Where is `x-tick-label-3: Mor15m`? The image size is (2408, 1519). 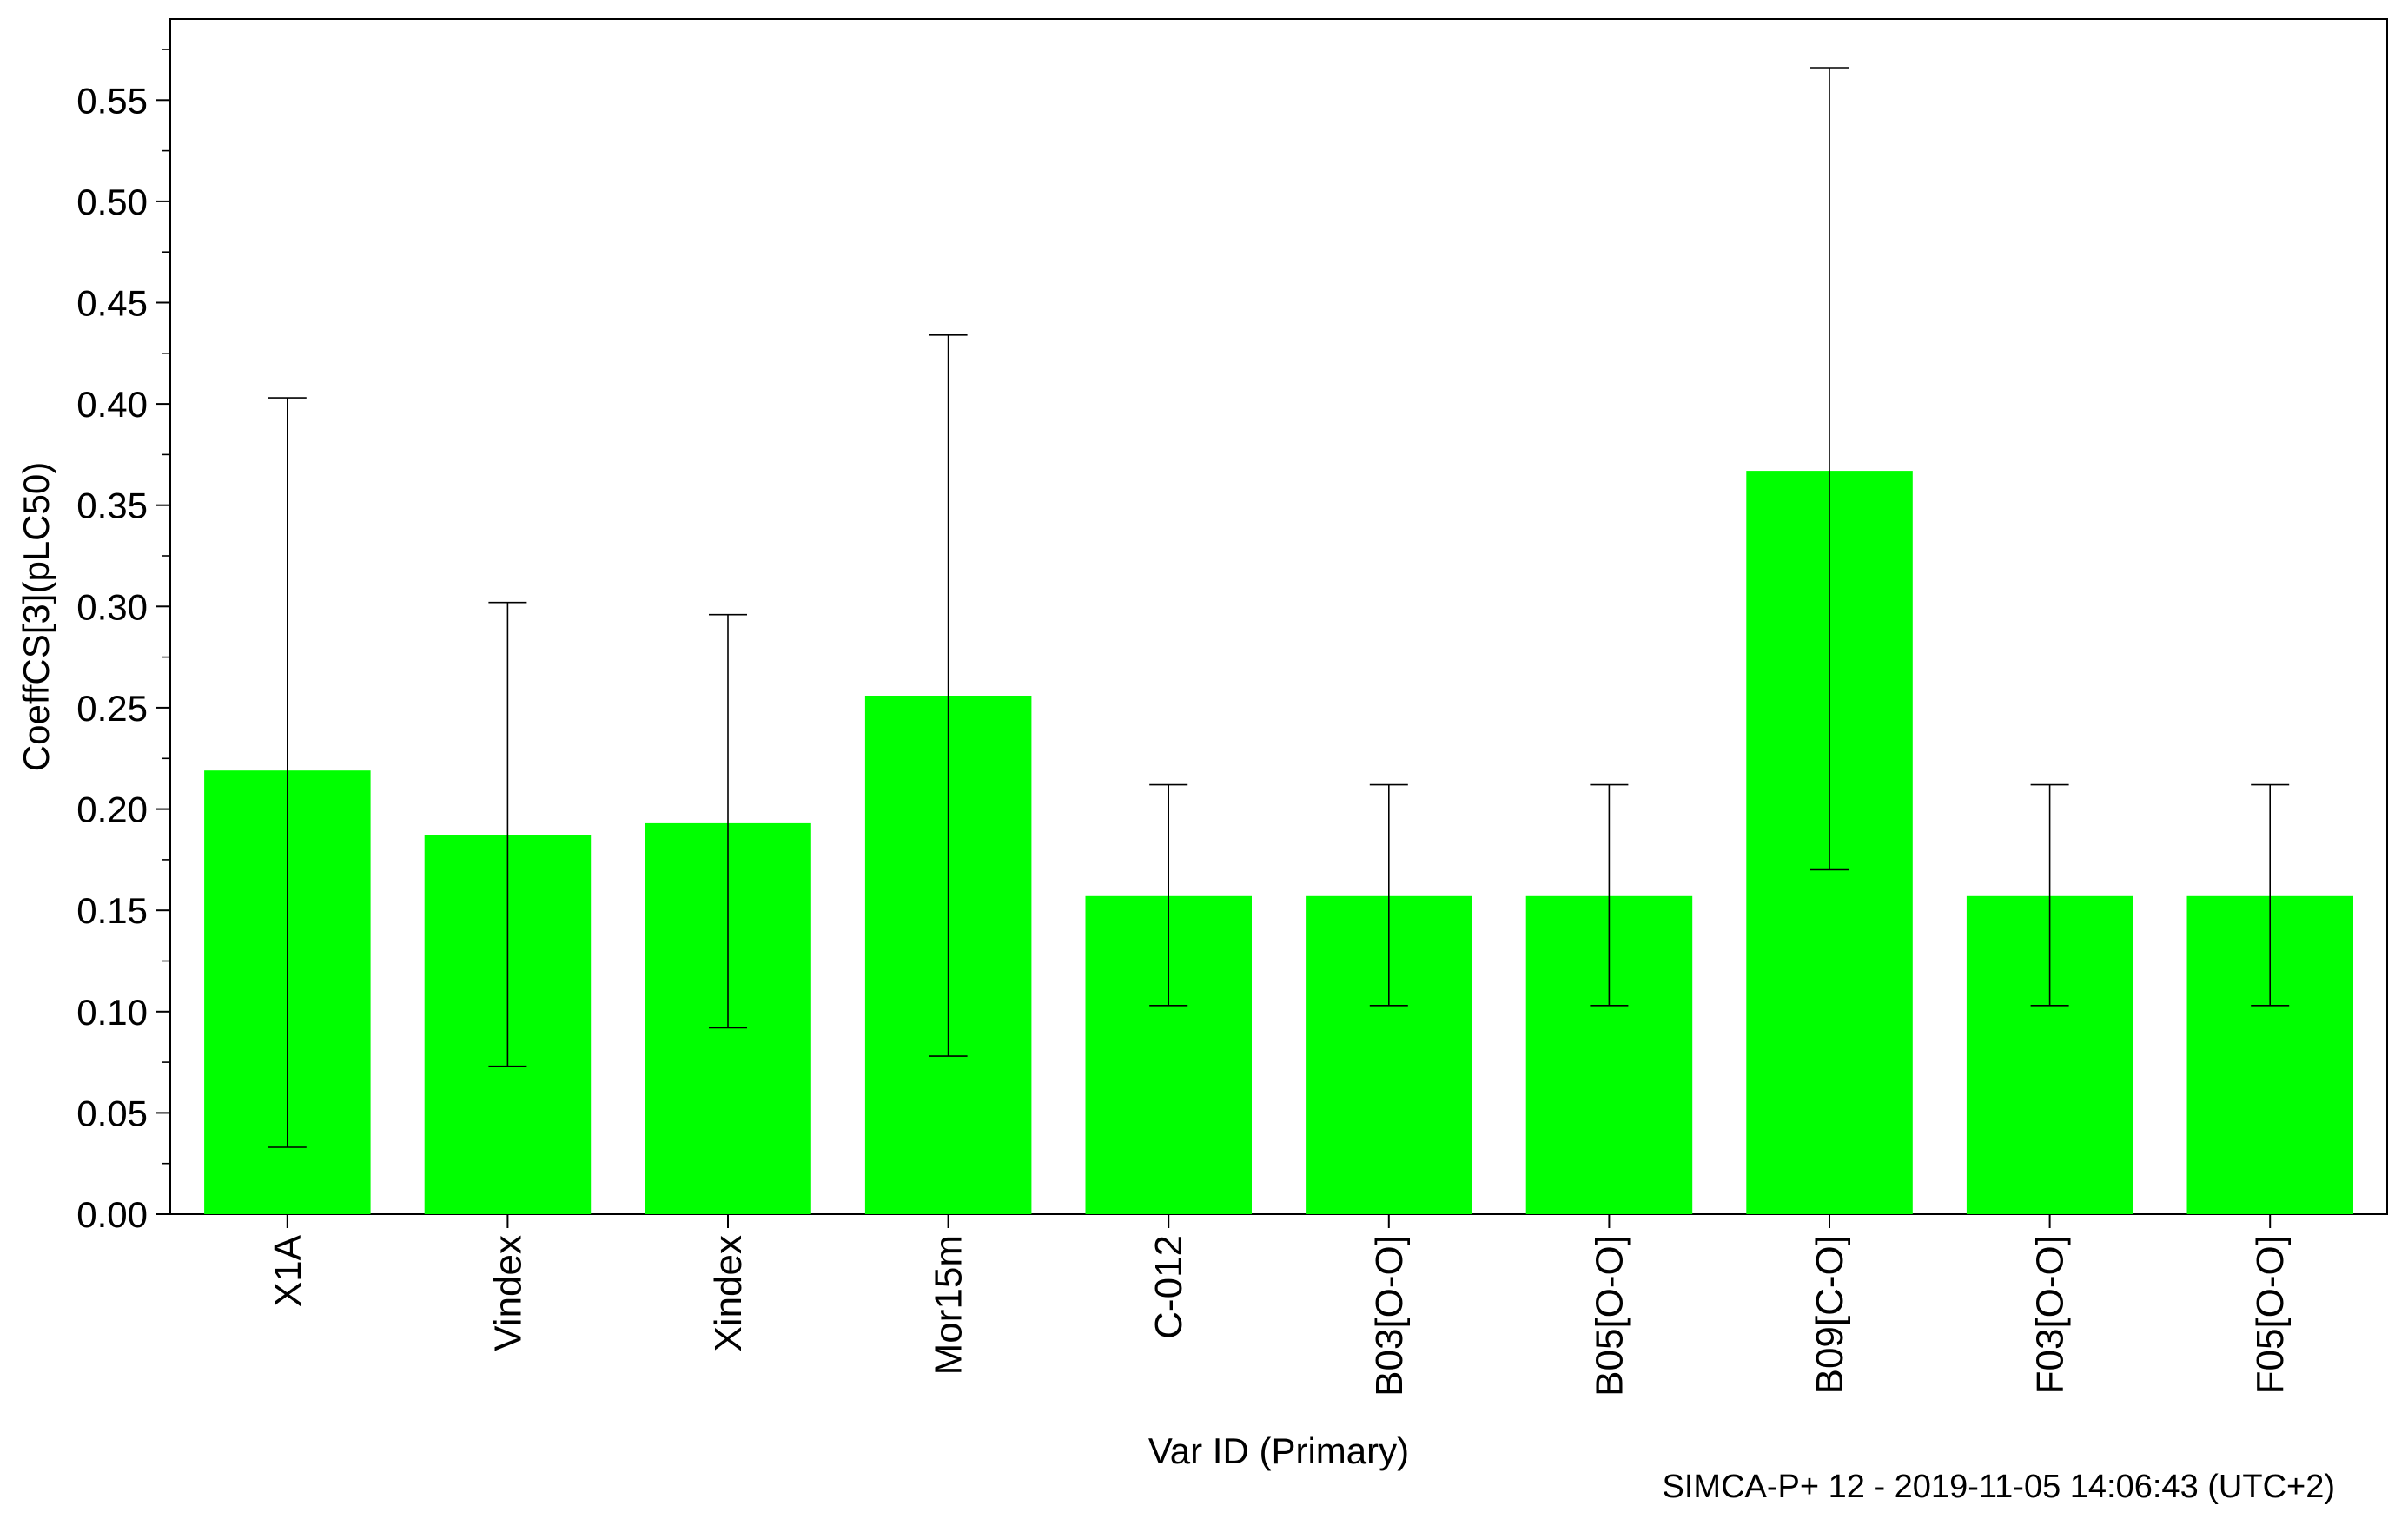
x-tick-label-3: Mor15m is located at coordinates (949, 1305).